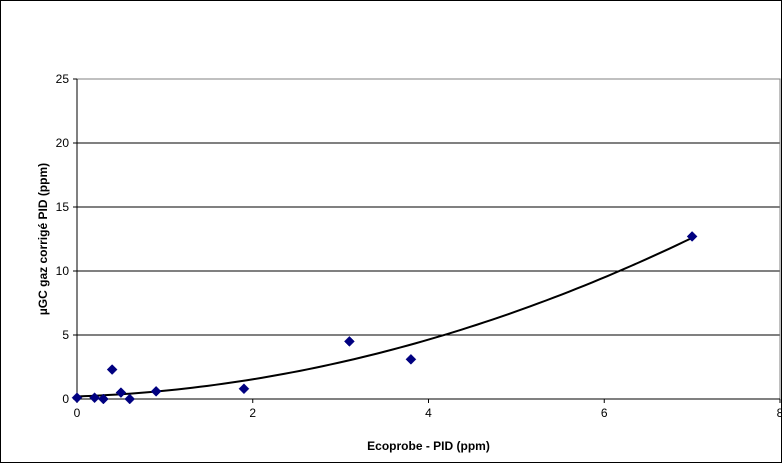  What do you see at coordinates (252, 413) in the screenshot?
I see `x-tick-label: 2` at bounding box center [252, 413].